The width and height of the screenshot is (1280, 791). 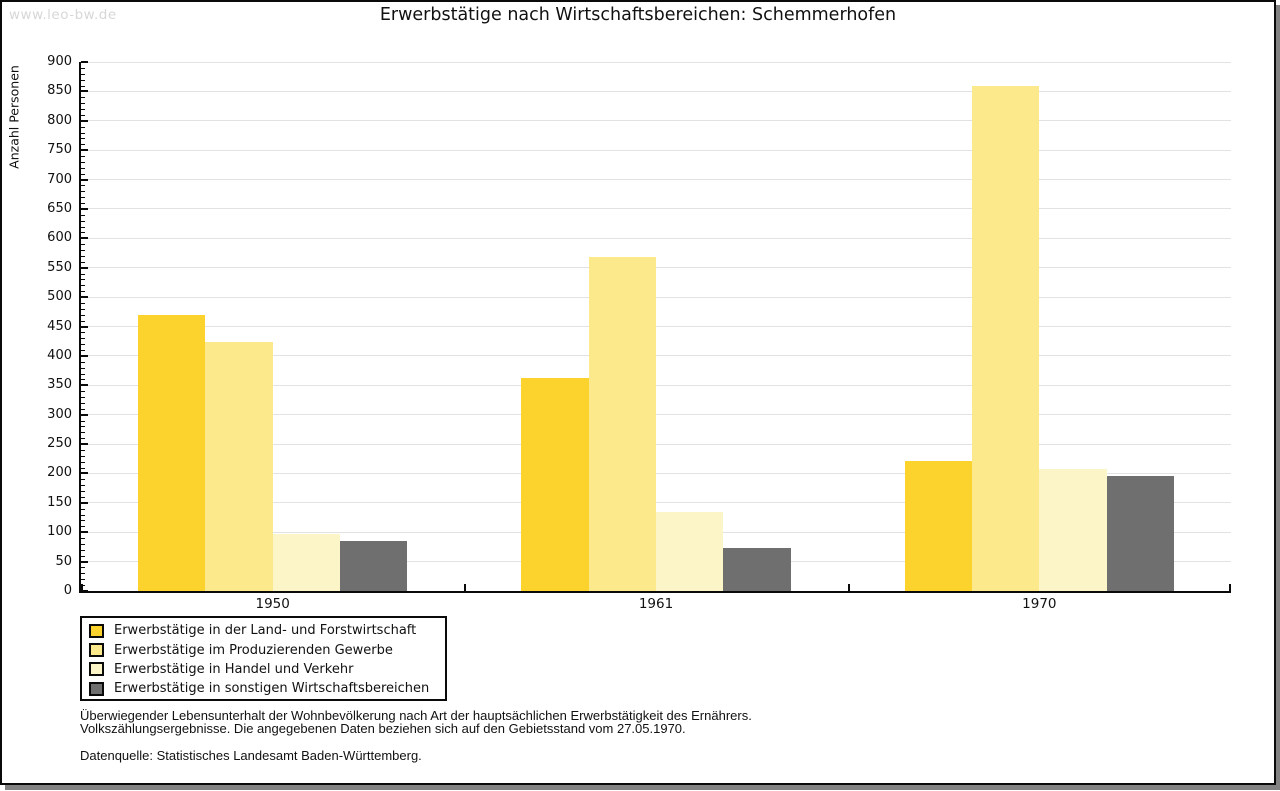 I want to click on bar-1970-series1, so click(x=938, y=525).